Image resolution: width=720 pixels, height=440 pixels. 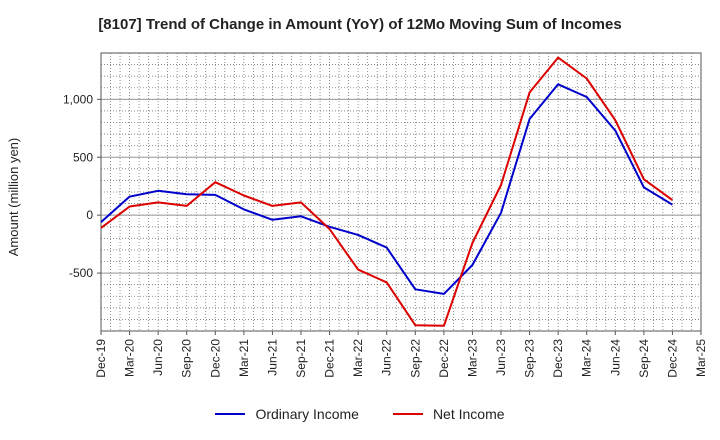 I want to click on x-tick-label: Mar-23, so click(x=472, y=358).